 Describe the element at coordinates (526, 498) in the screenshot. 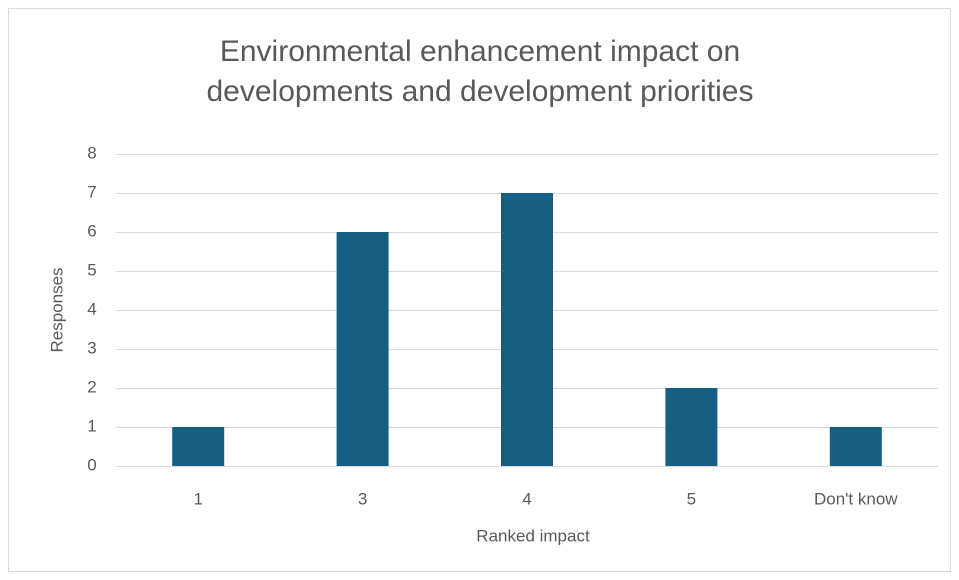

I see `x-tick-label: 4` at that location.